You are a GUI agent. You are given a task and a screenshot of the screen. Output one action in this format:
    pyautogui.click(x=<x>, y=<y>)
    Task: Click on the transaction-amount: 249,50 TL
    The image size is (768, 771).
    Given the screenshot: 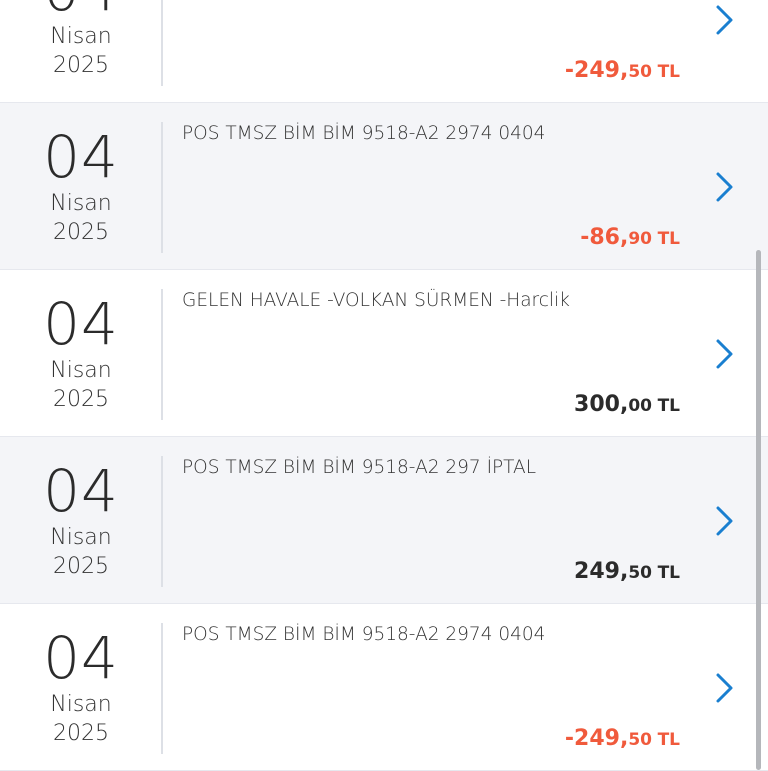 What is the action you would take?
    pyautogui.click(x=627, y=571)
    